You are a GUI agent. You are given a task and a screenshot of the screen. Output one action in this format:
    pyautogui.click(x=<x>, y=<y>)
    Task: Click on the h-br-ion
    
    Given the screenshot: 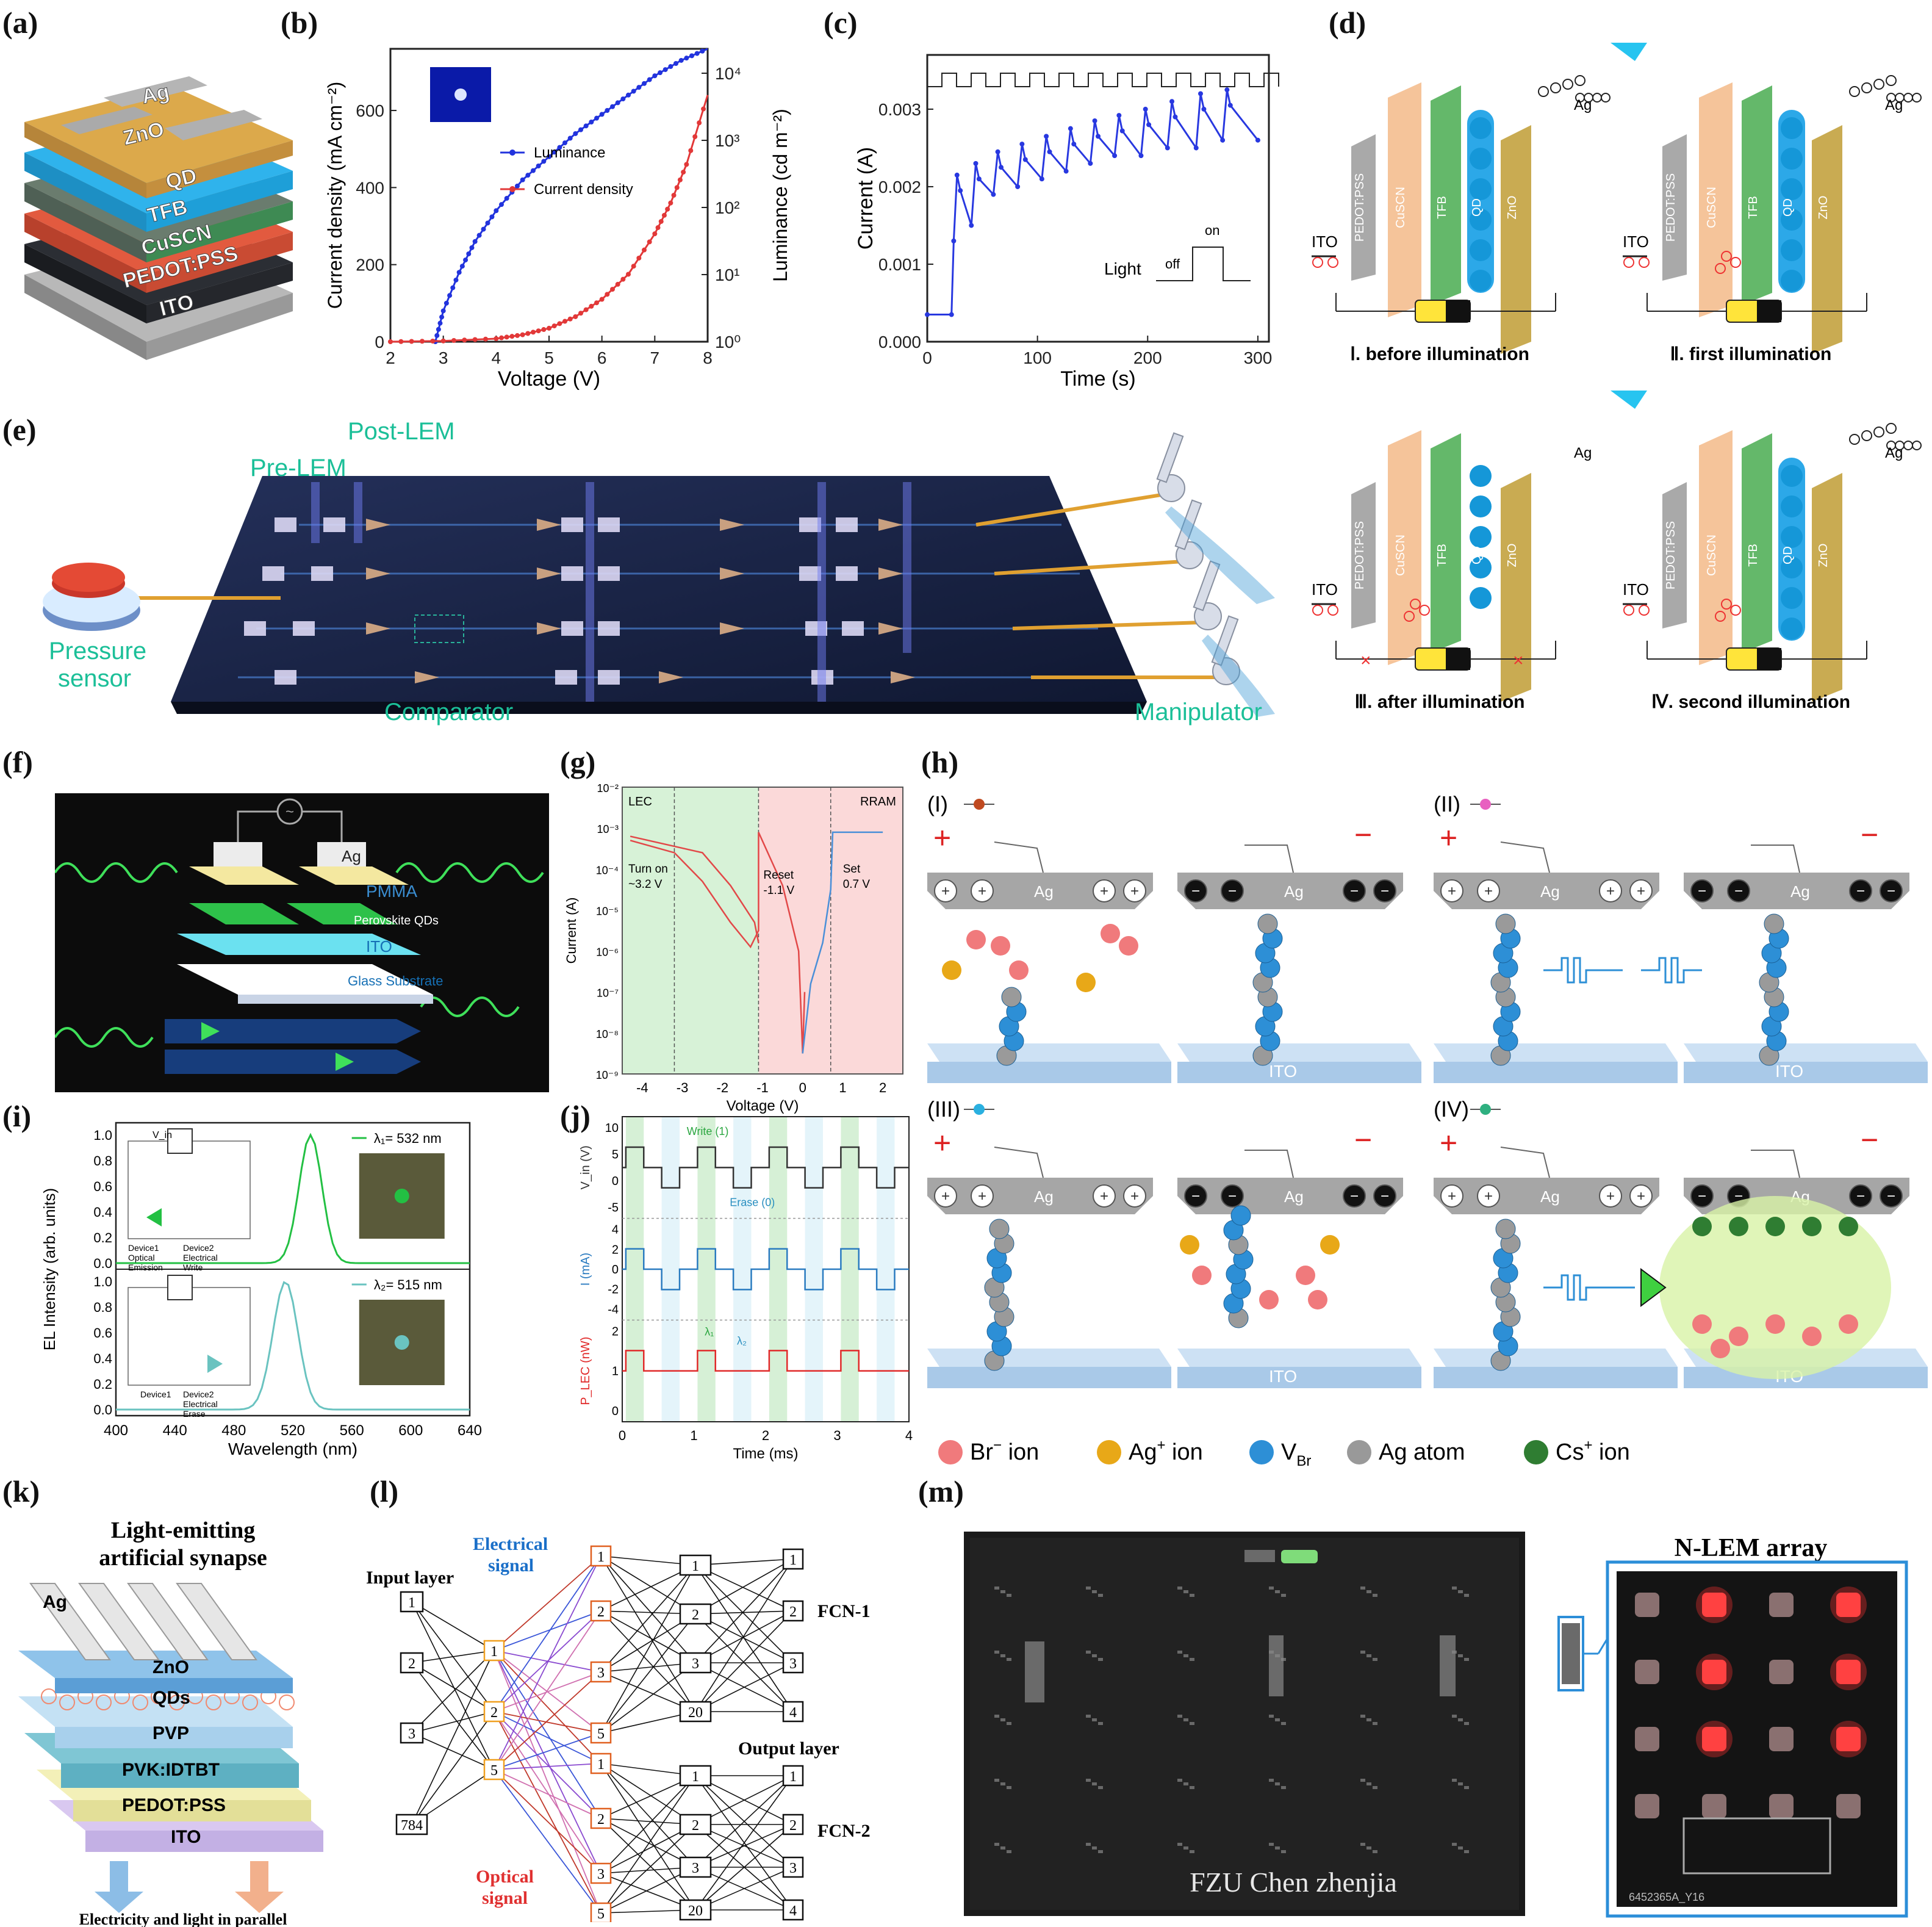 What is the action you would take?
    pyautogui.click(x=1110, y=933)
    